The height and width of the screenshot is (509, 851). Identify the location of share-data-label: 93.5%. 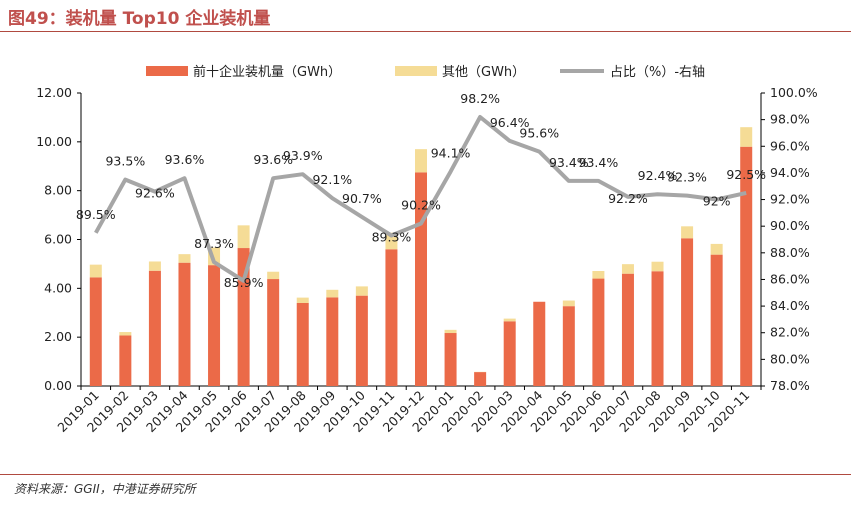
(125, 161).